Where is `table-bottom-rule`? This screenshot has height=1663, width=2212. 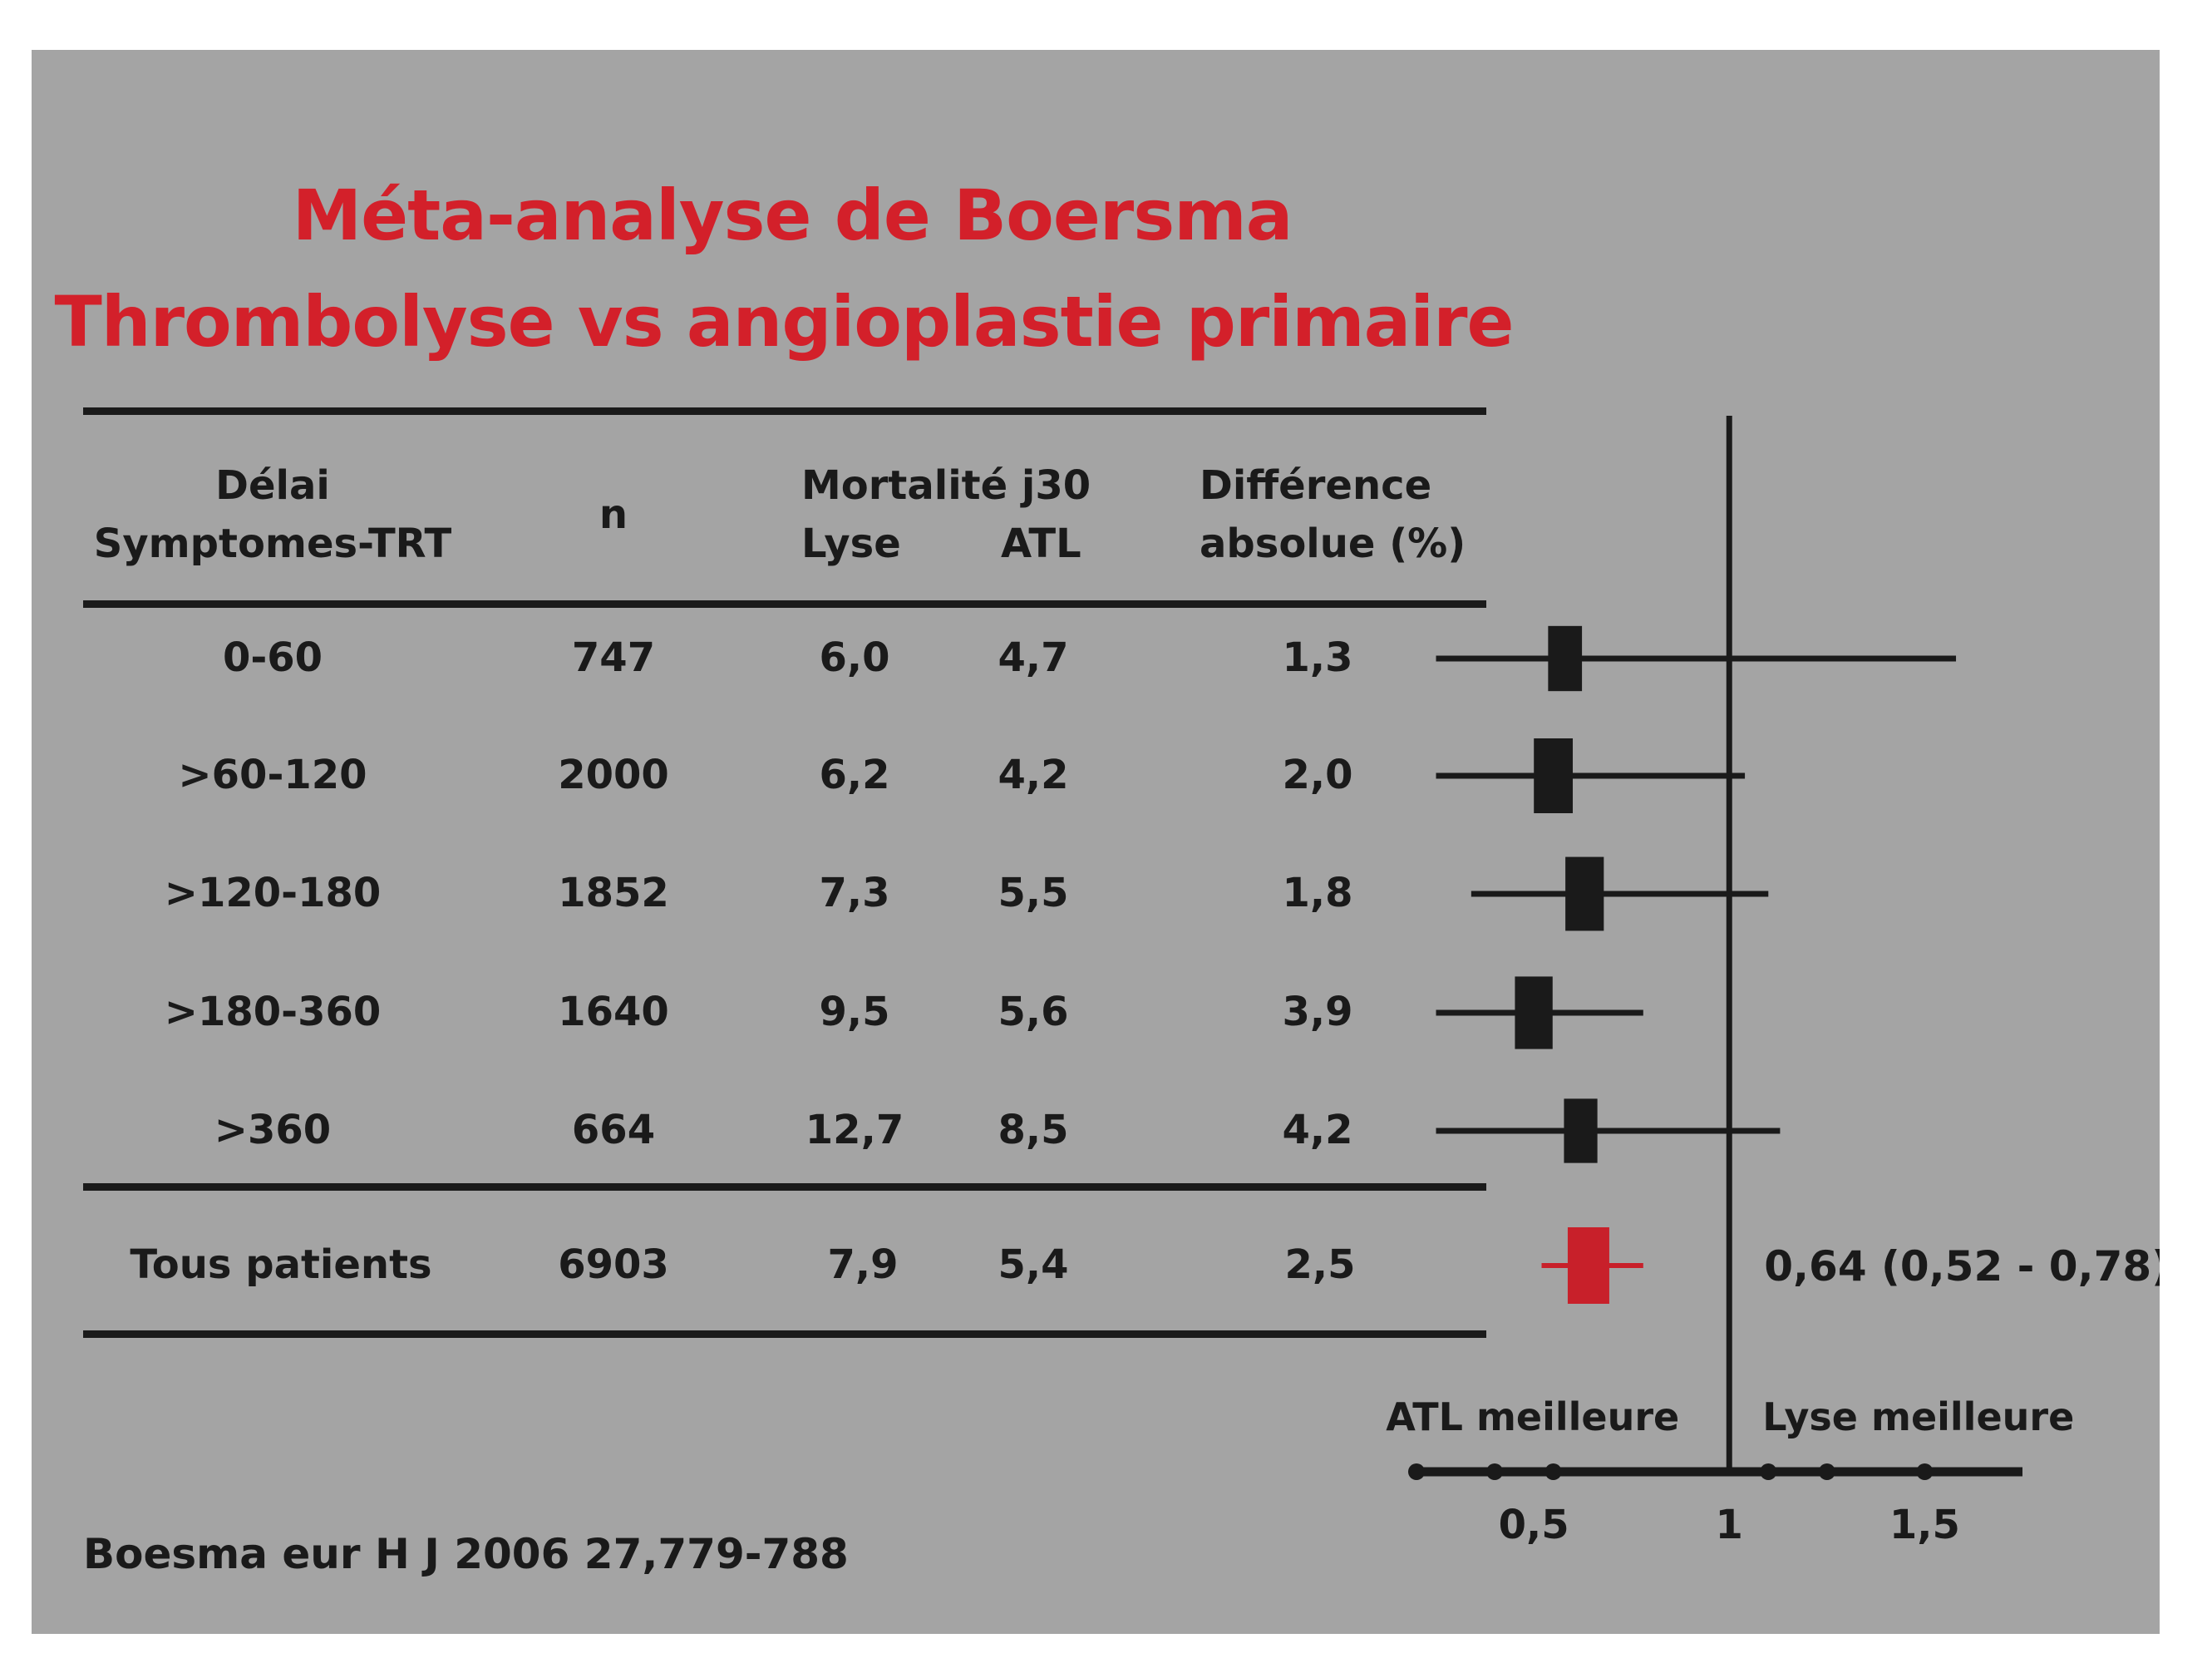
table-bottom-rule is located at coordinates (784, 1334).